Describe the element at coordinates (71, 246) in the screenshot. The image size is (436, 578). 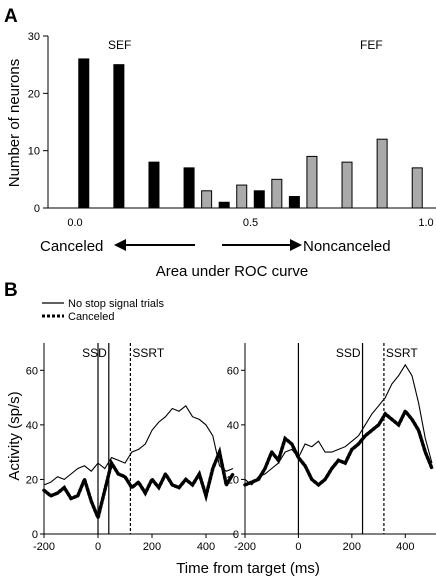
I see `direction-label-canceled: Canceled` at that location.